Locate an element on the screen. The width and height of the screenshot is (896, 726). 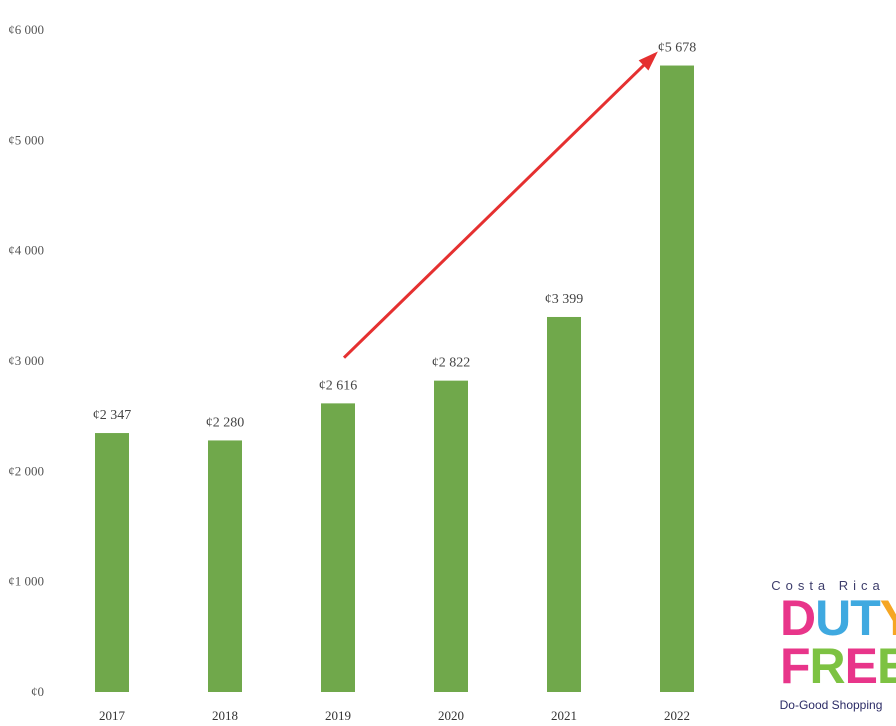
logo-free-text: FREE is located at coordinates (838, 666).